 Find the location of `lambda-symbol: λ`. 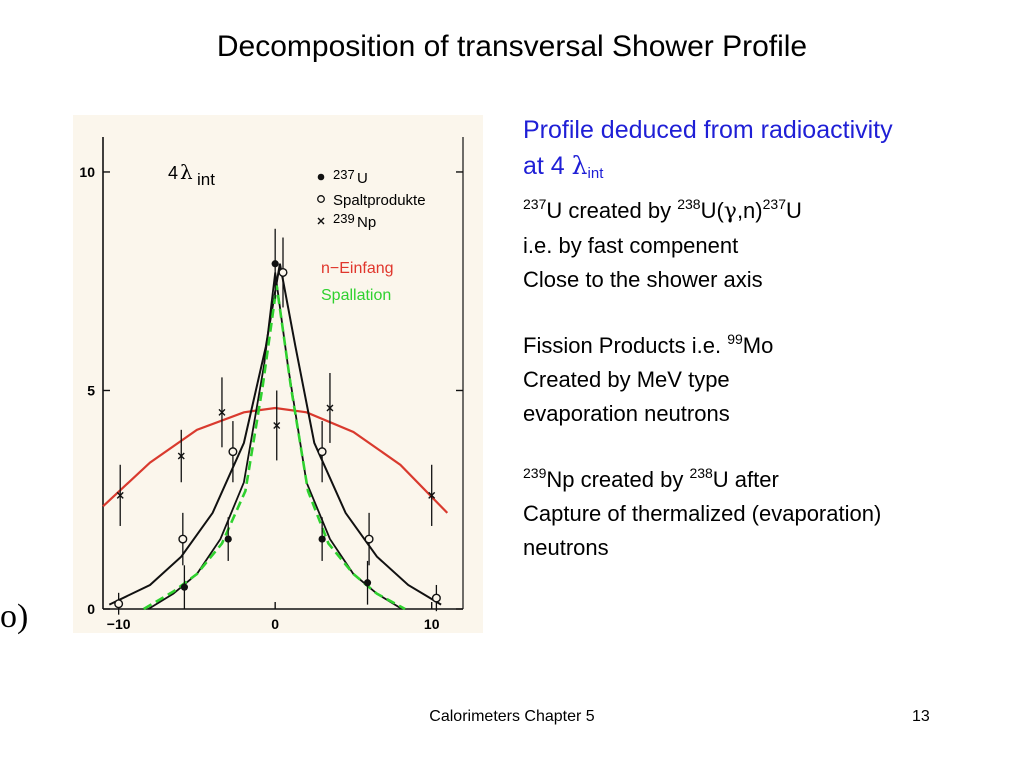

lambda-symbol: λ is located at coordinates (579, 165).